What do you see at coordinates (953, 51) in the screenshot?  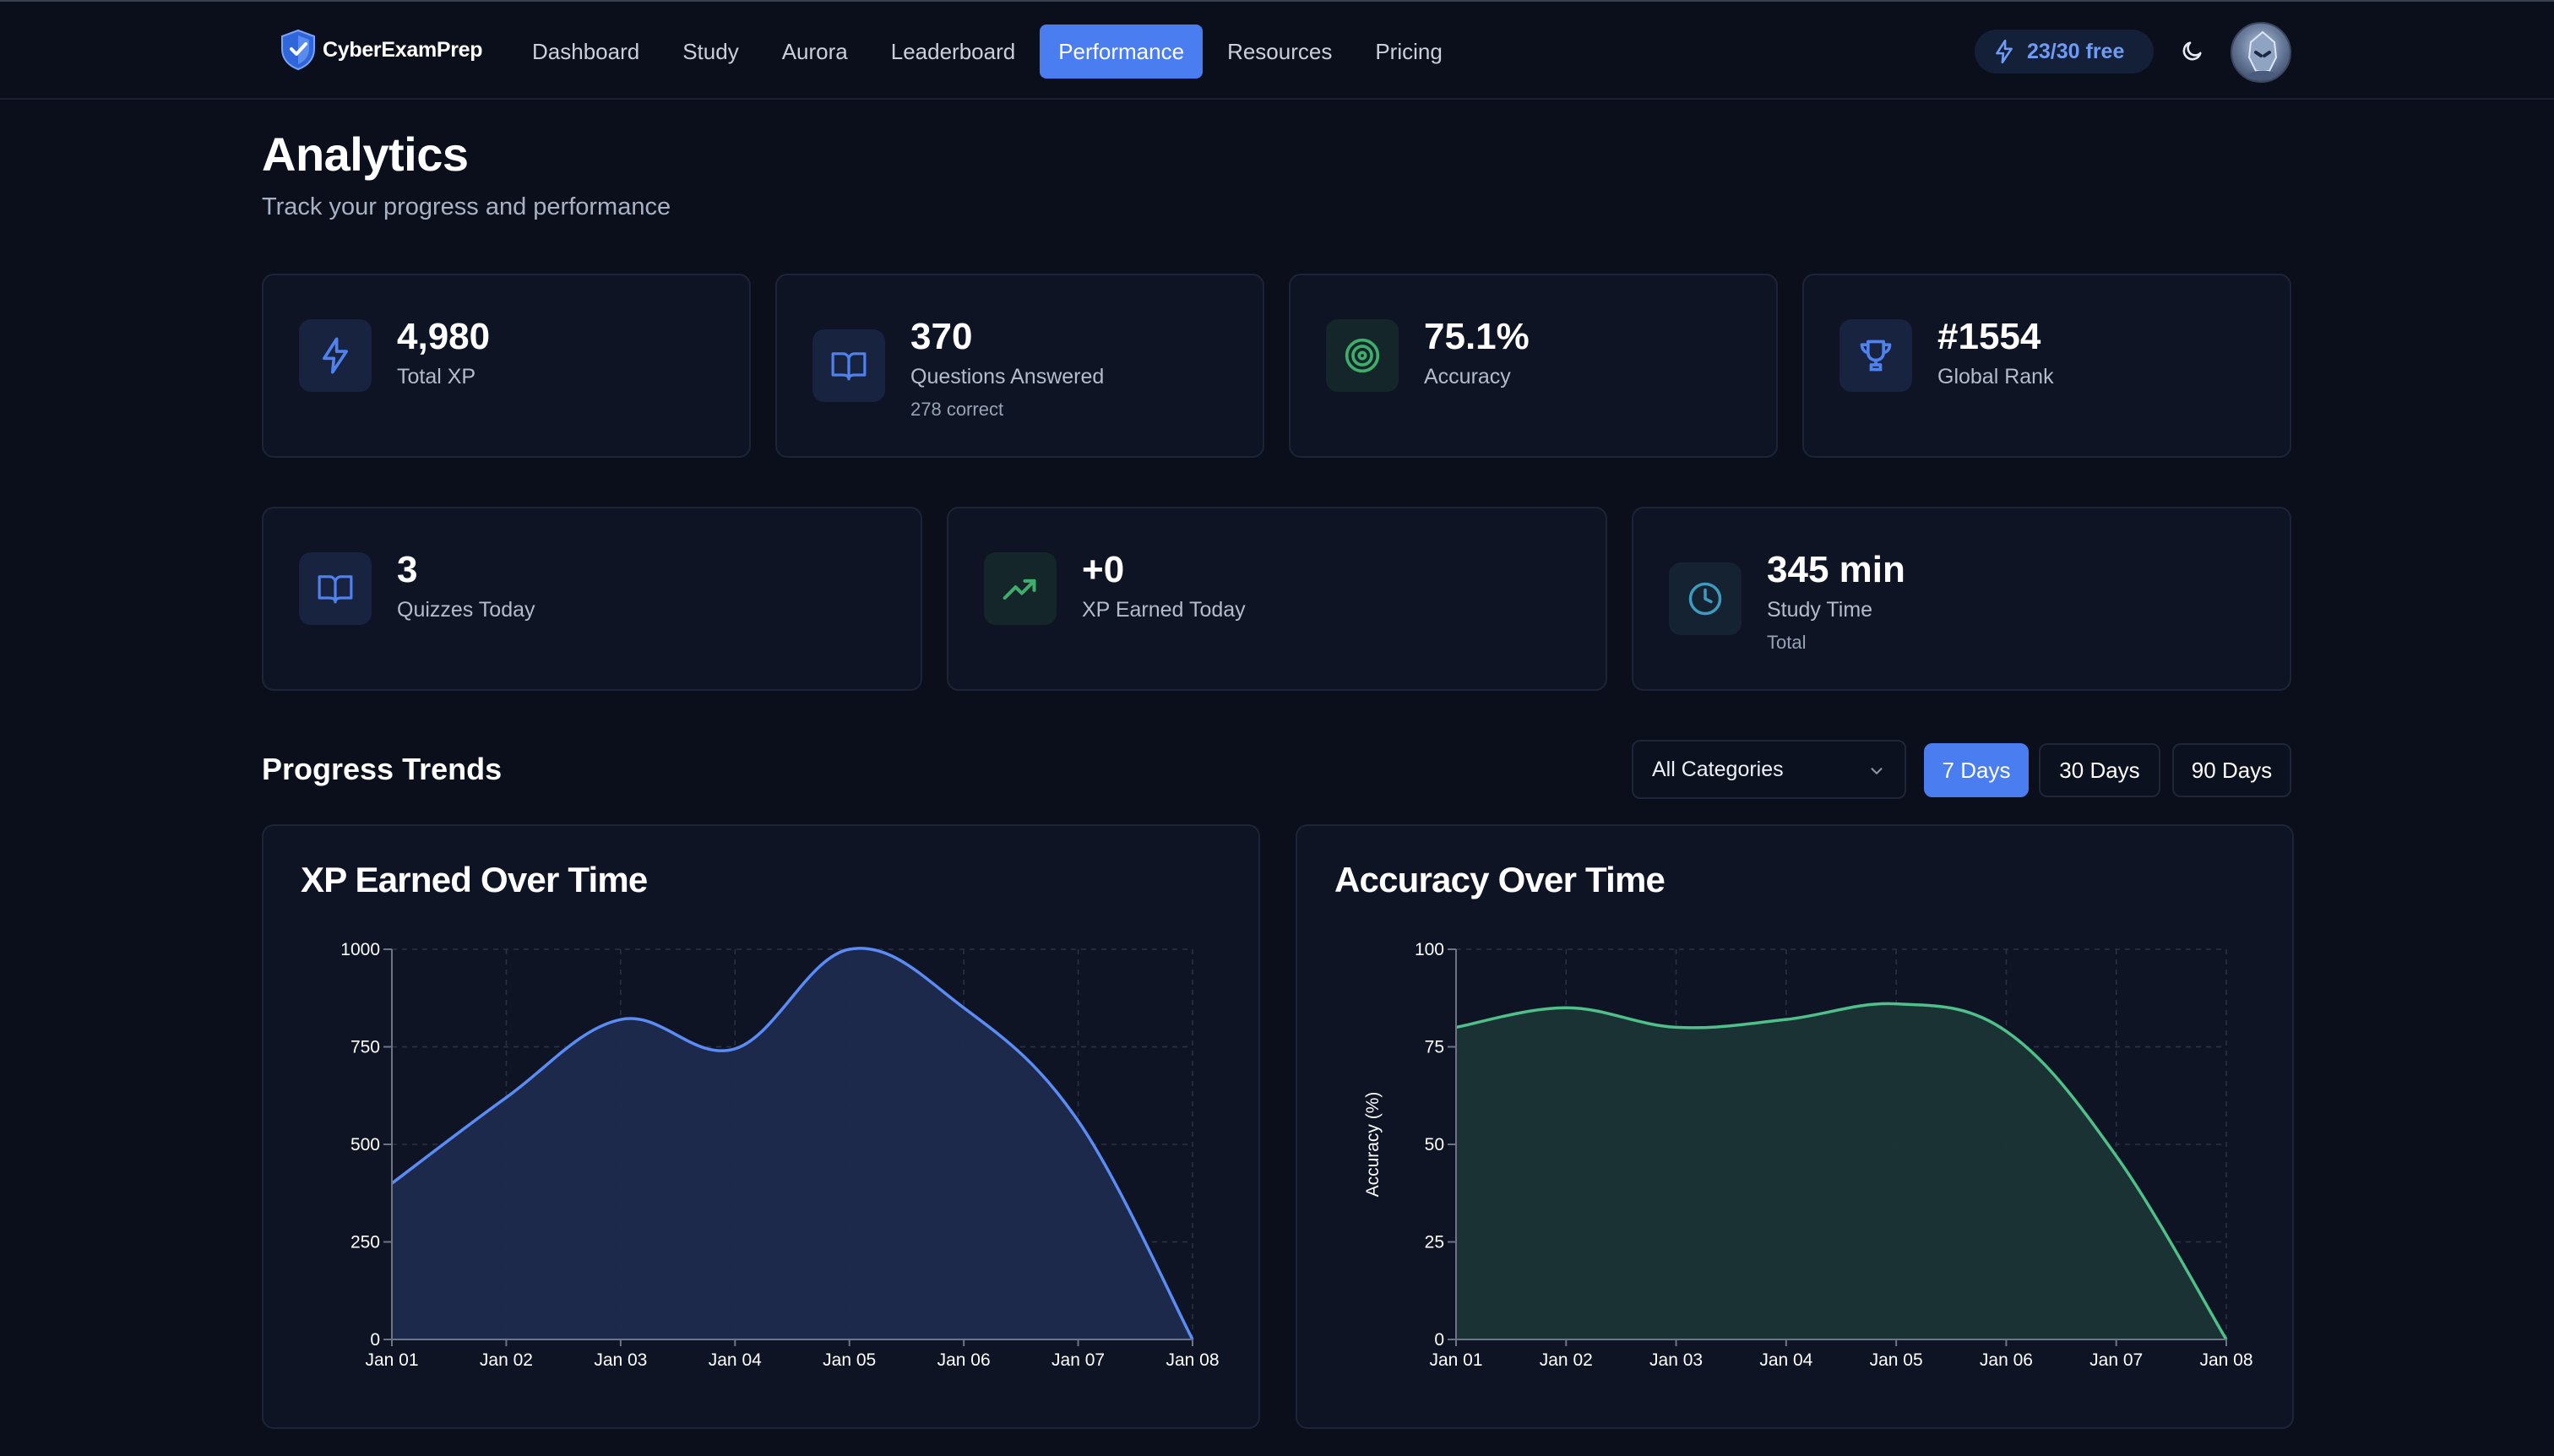 I see `nav-leaderboard: Leaderboard` at bounding box center [953, 51].